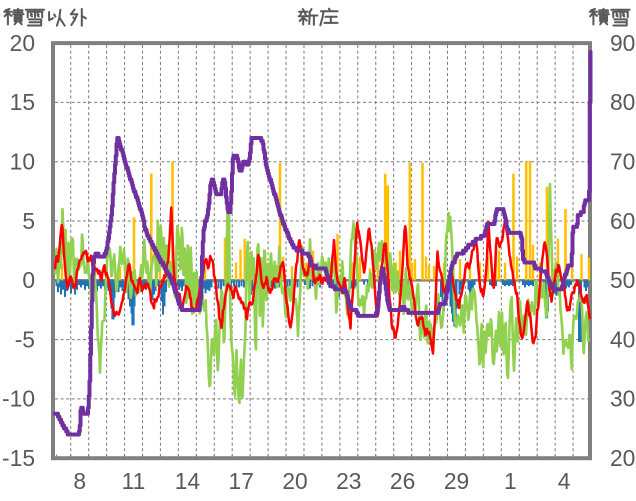 Image resolution: width=636 pixels, height=501 pixels. What do you see at coordinates (28, 221) in the screenshot?
I see `svg-text: 5` at bounding box center [28, 221].